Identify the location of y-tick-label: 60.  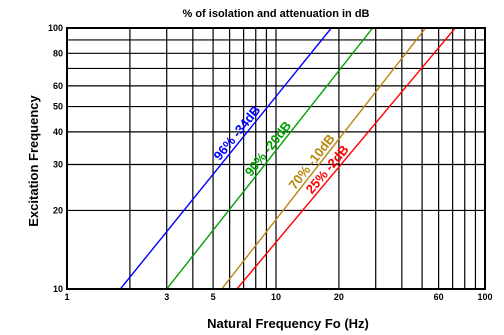
(58, 86).